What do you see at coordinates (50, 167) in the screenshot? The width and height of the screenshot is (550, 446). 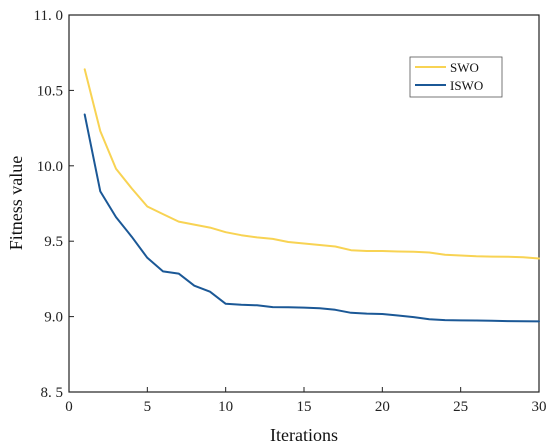 I see `y-tick-label: 10.0` at bounding box center [50, 167].